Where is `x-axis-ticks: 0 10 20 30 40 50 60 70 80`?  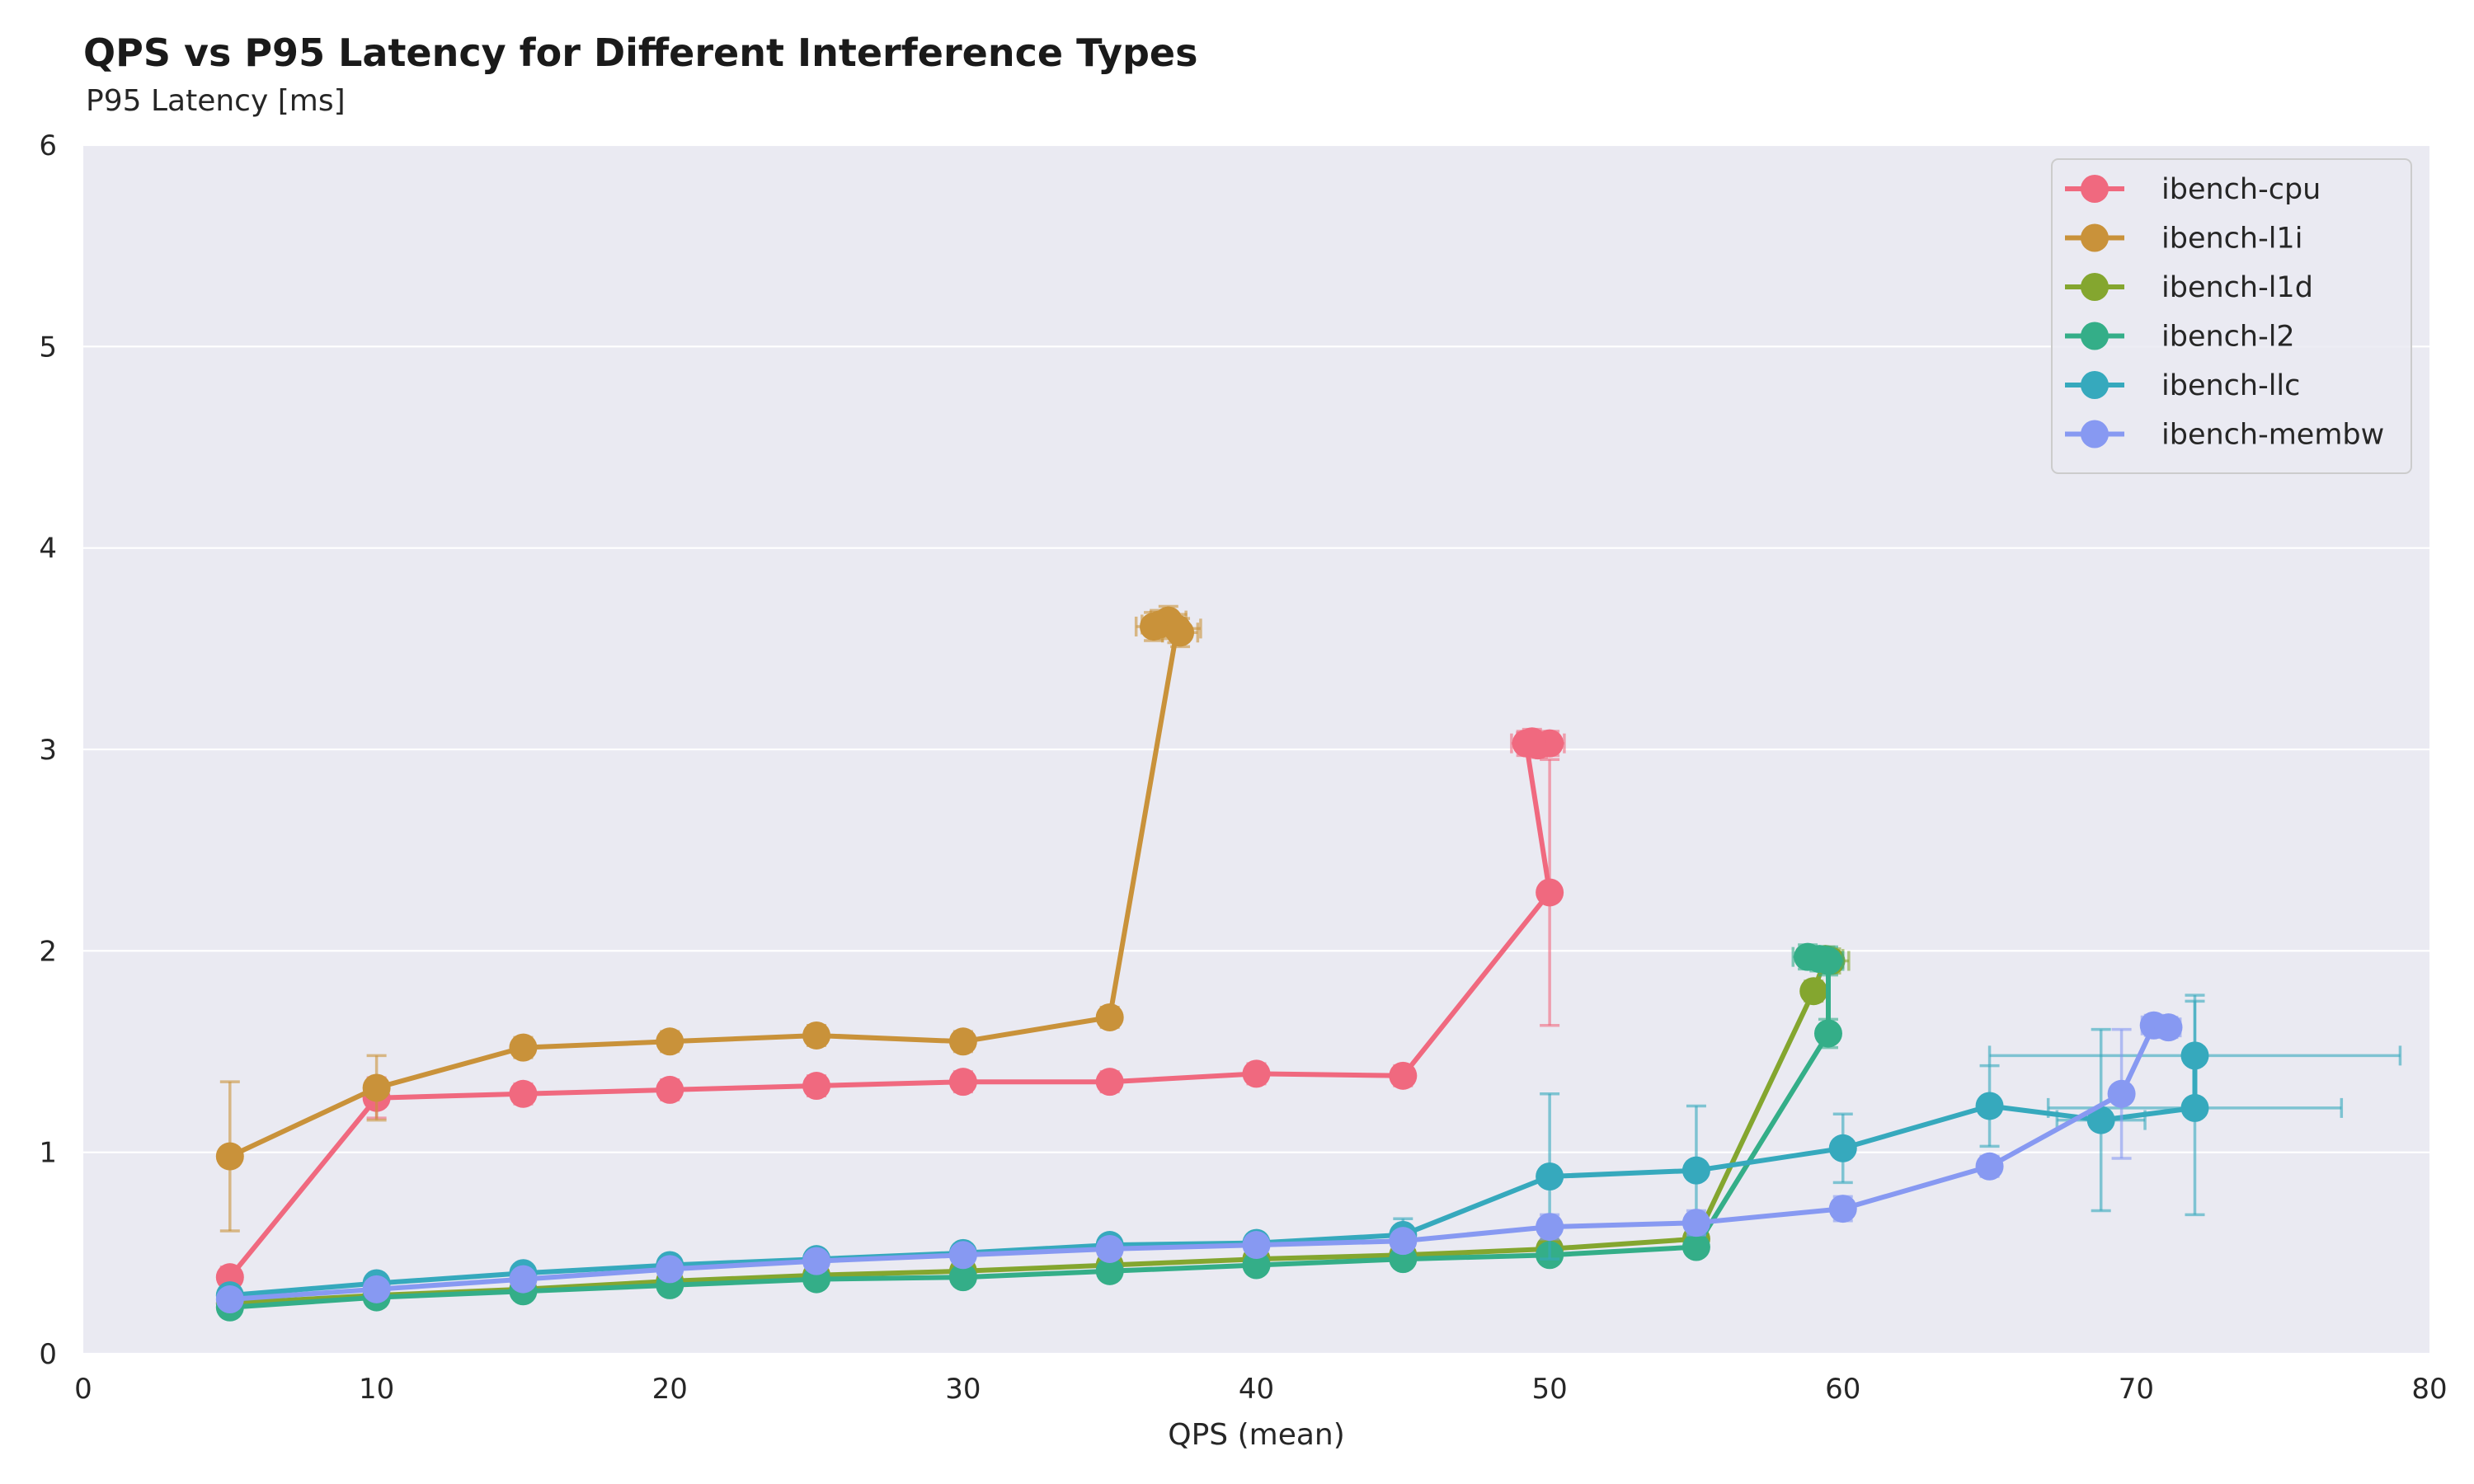
x-axis-ticks: 0 10 20 30 40 50 60 70 80 is located at coordinates (1260, 1389).